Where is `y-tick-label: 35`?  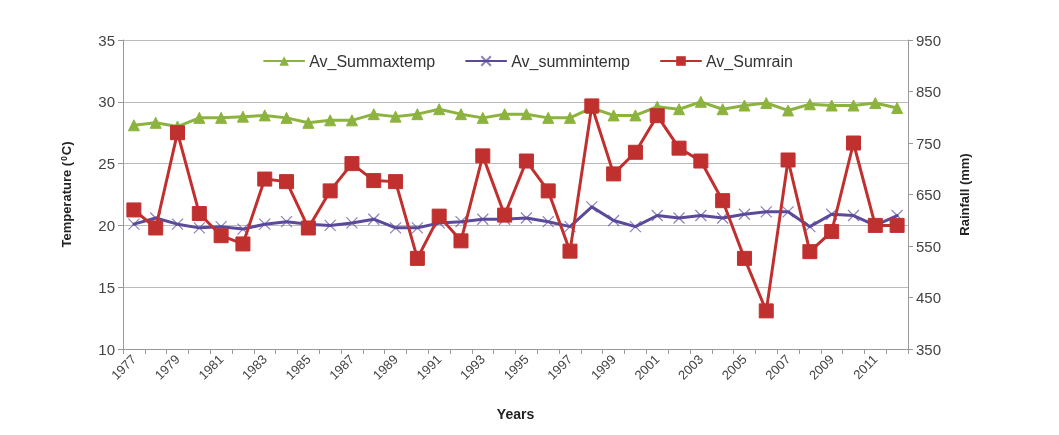 y-tick-label: 35 is located at coordinates (106, 40).